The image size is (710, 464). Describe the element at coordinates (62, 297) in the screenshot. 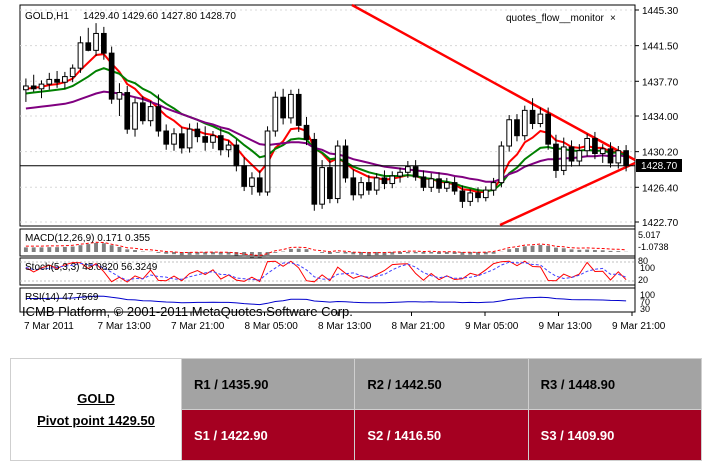

I see `rsi-label: RSI(14) 47.7569` at that location.